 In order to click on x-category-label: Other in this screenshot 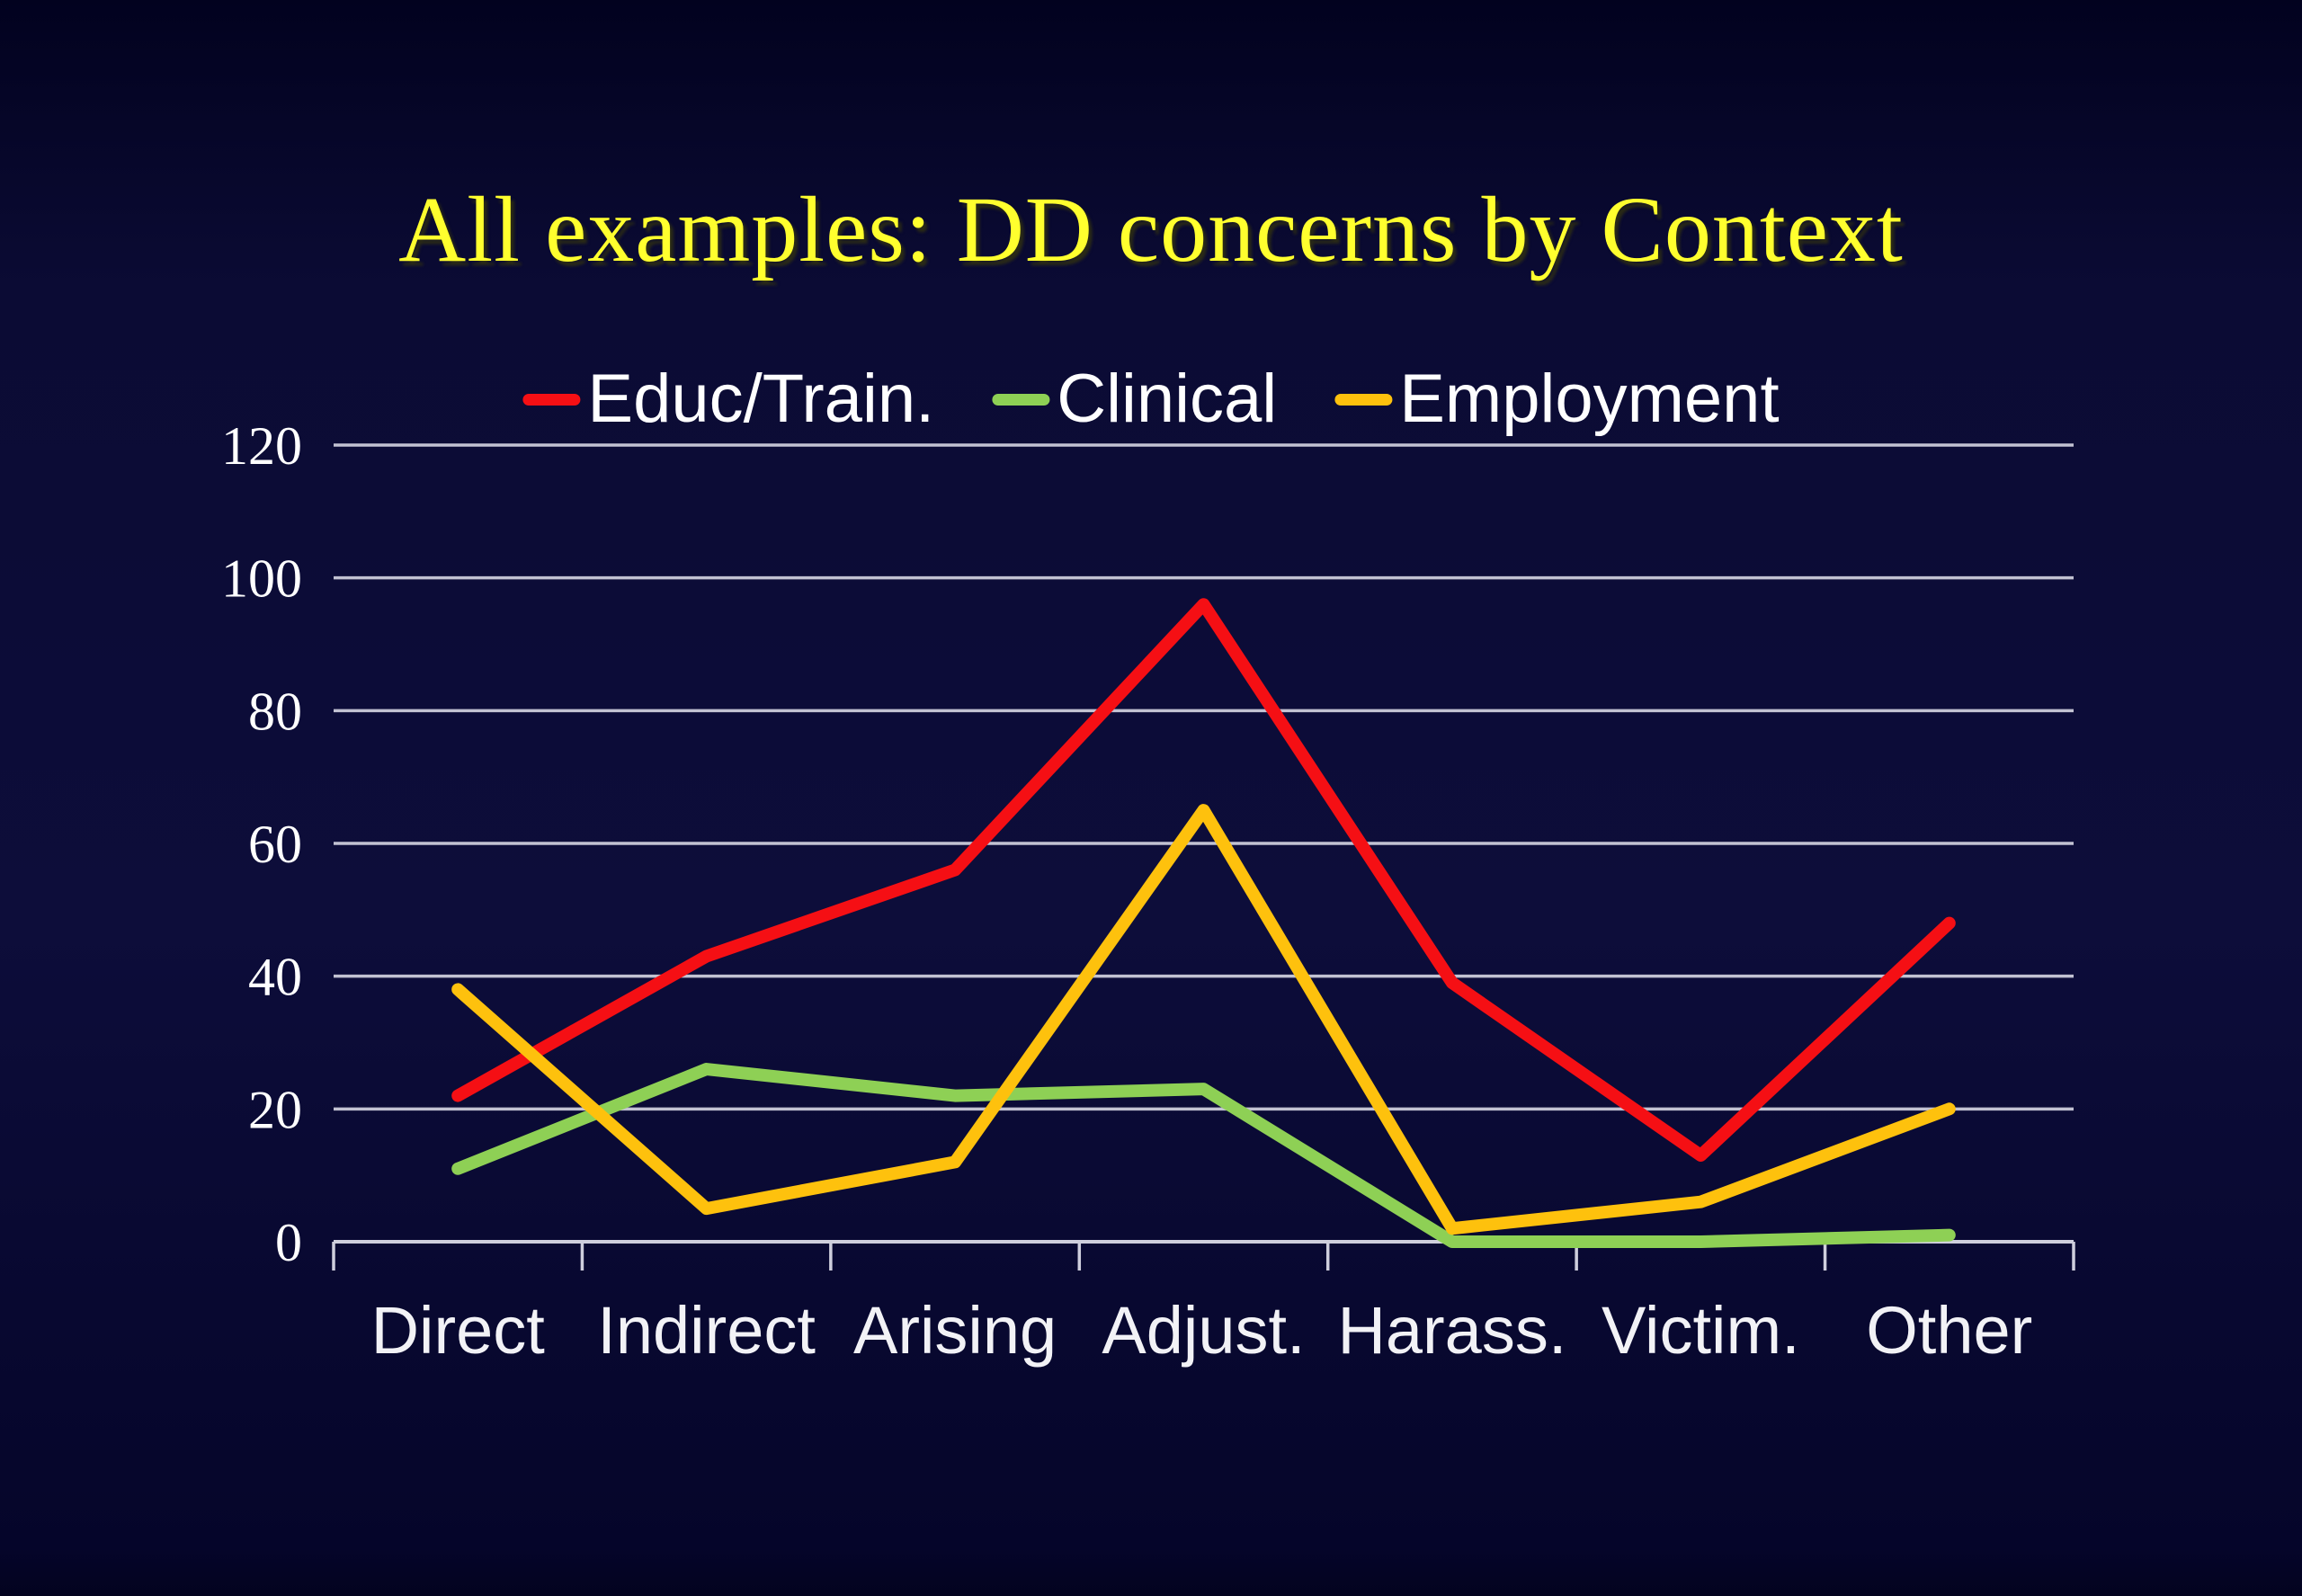, I will do `click(1949, 1330)`.